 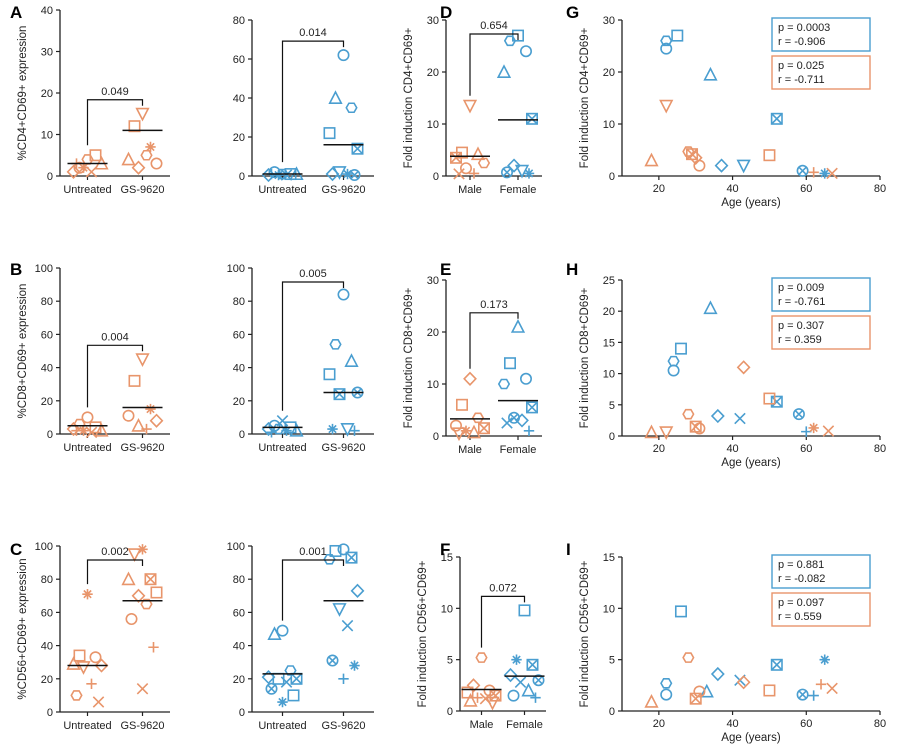 I want to click on y-tick-label: 15, so click(x=447, y=558).